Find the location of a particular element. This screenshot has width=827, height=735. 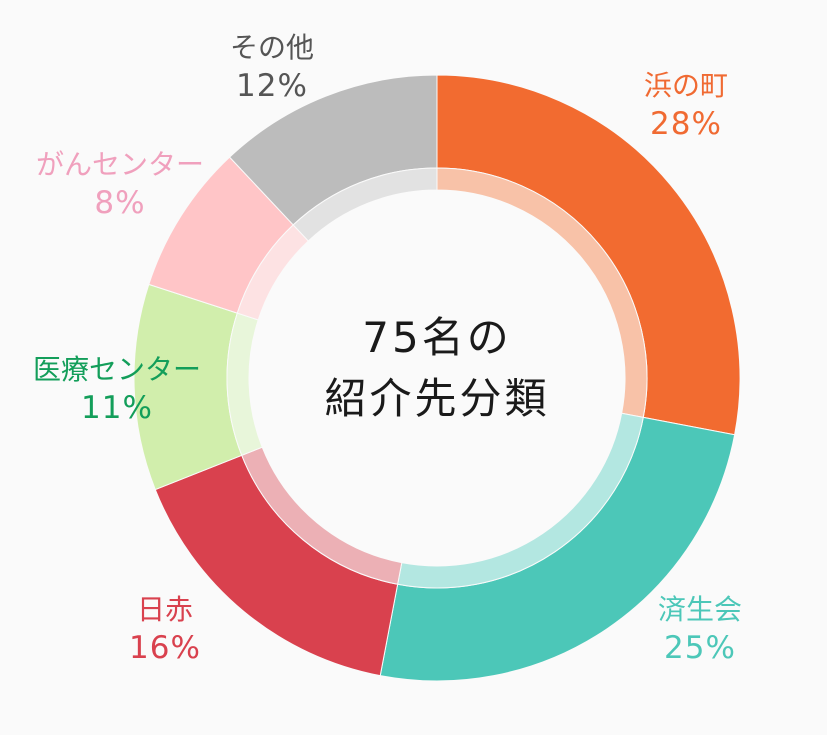

center-title-line-2: 紹介先分類 is located at coordinates (437, 398).